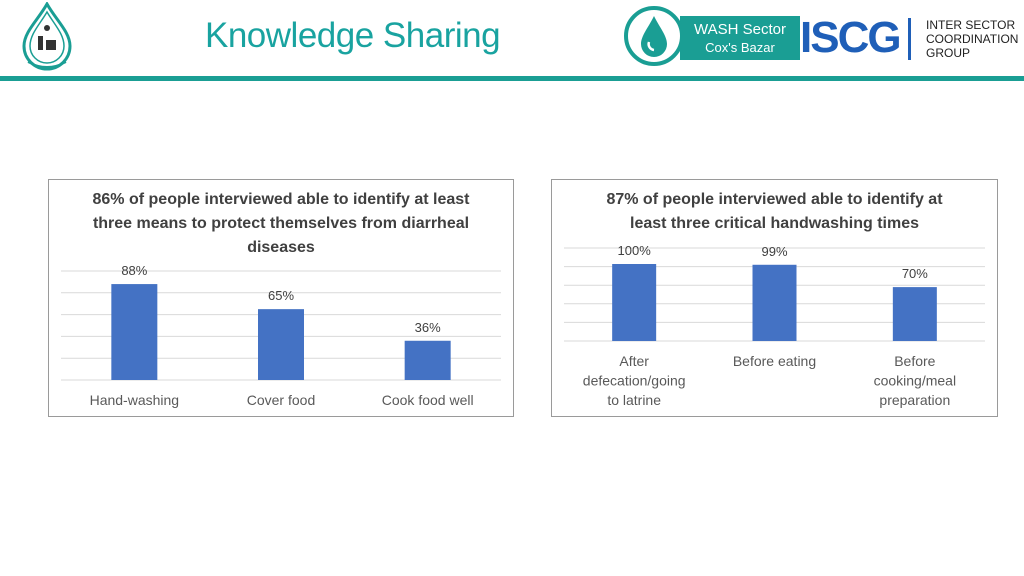  I want to click on data-label: 36%, so click(428, 327).